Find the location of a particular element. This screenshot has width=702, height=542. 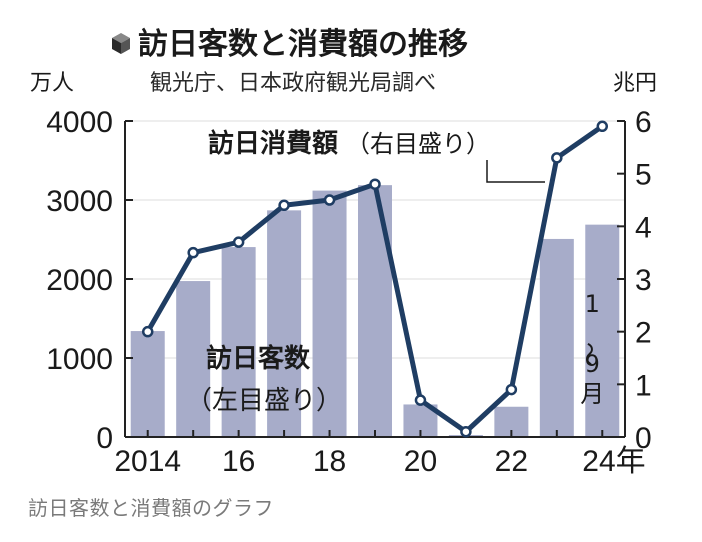

x-tick-label: 24年 is located at coordinates (613, 461).